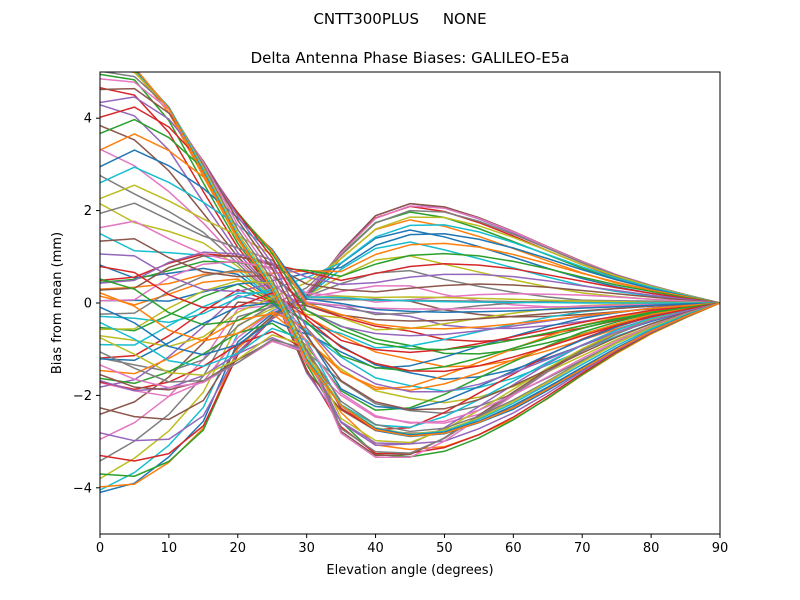  What do you see at coordinates (306, 548) in the screenshot?
I see `x-tick-label: 30` at bounding box center [306, 548].